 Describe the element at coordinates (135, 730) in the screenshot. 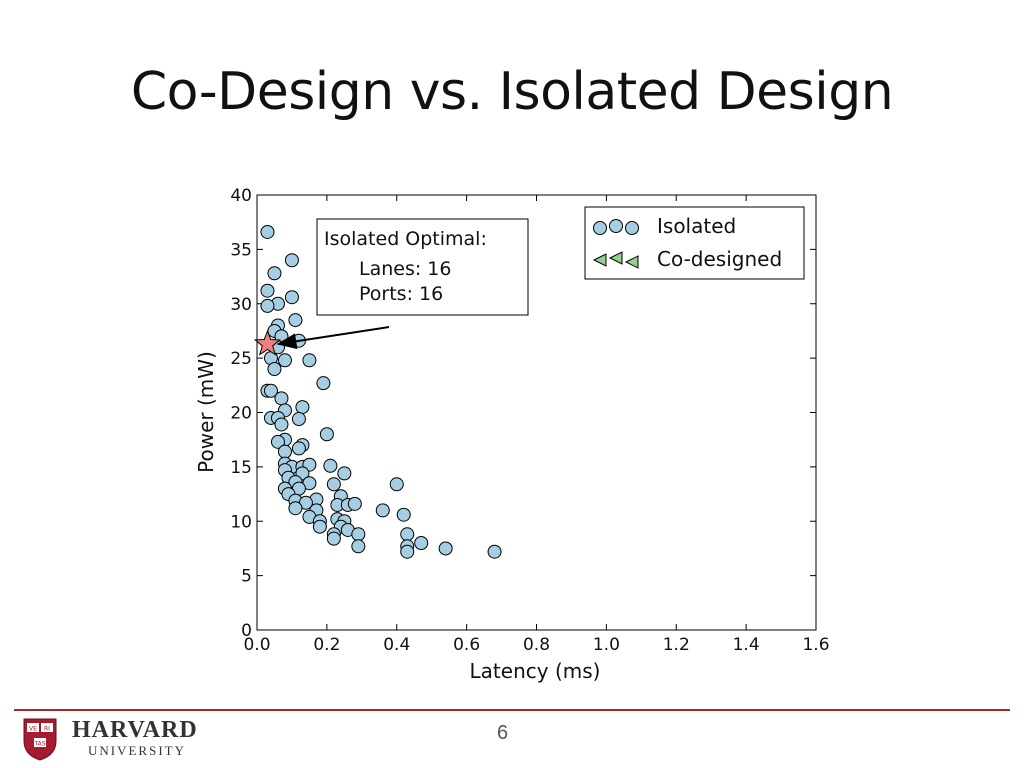

I see `institution-name: HARVARD` at that location.